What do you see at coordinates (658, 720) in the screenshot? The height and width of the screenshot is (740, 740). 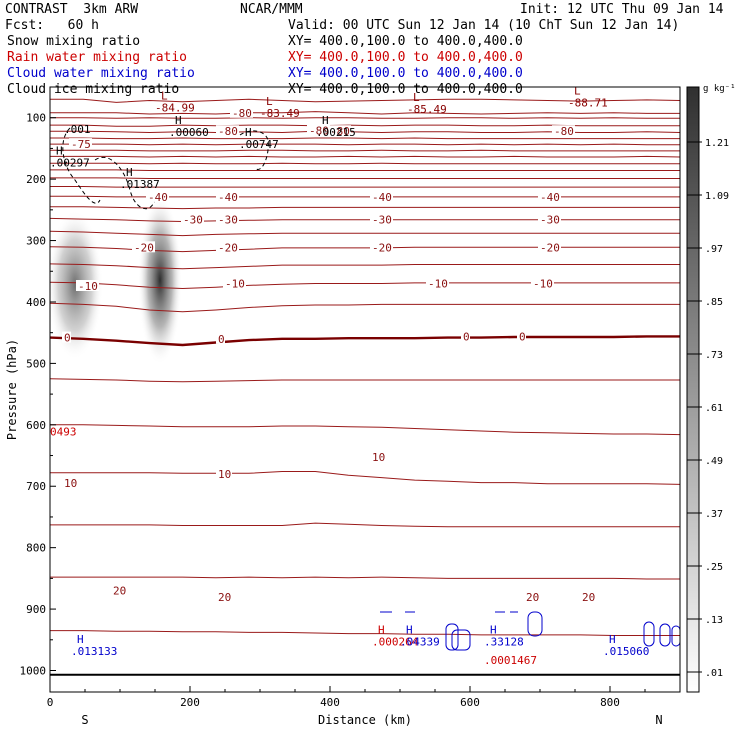 I see `north-label: N` at bounding box center [658, 720].